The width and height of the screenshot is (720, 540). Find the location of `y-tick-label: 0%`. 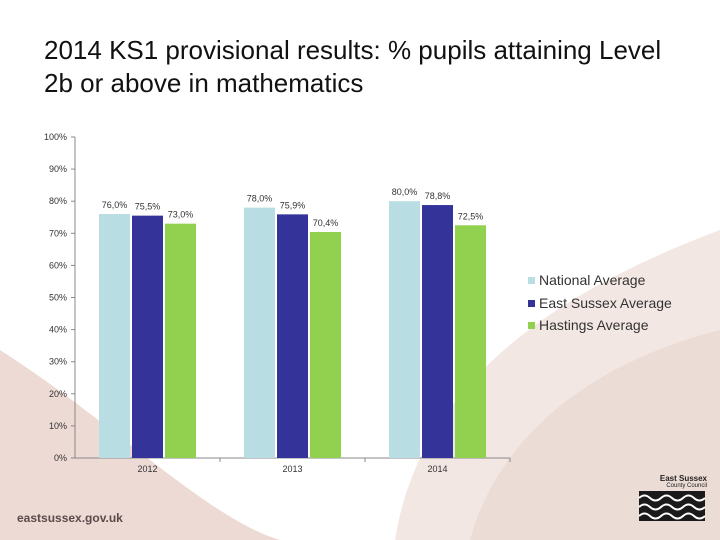

y-tick-label: 0% is located at coordinates (60, 458).